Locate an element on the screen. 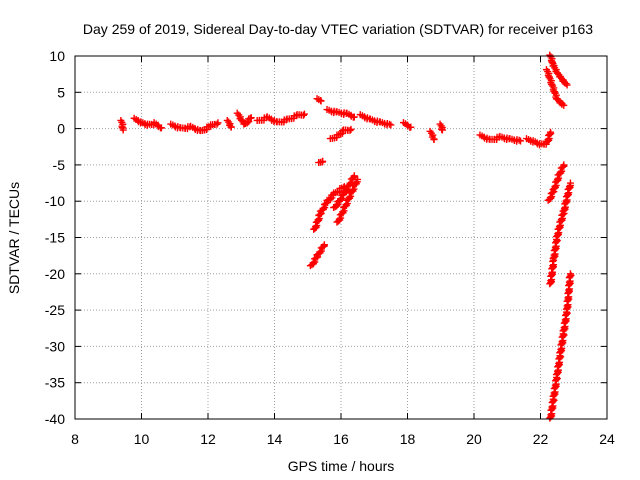 The image size is (640, 480). x-tick-label: 16 is located at coordinates (341, 439).